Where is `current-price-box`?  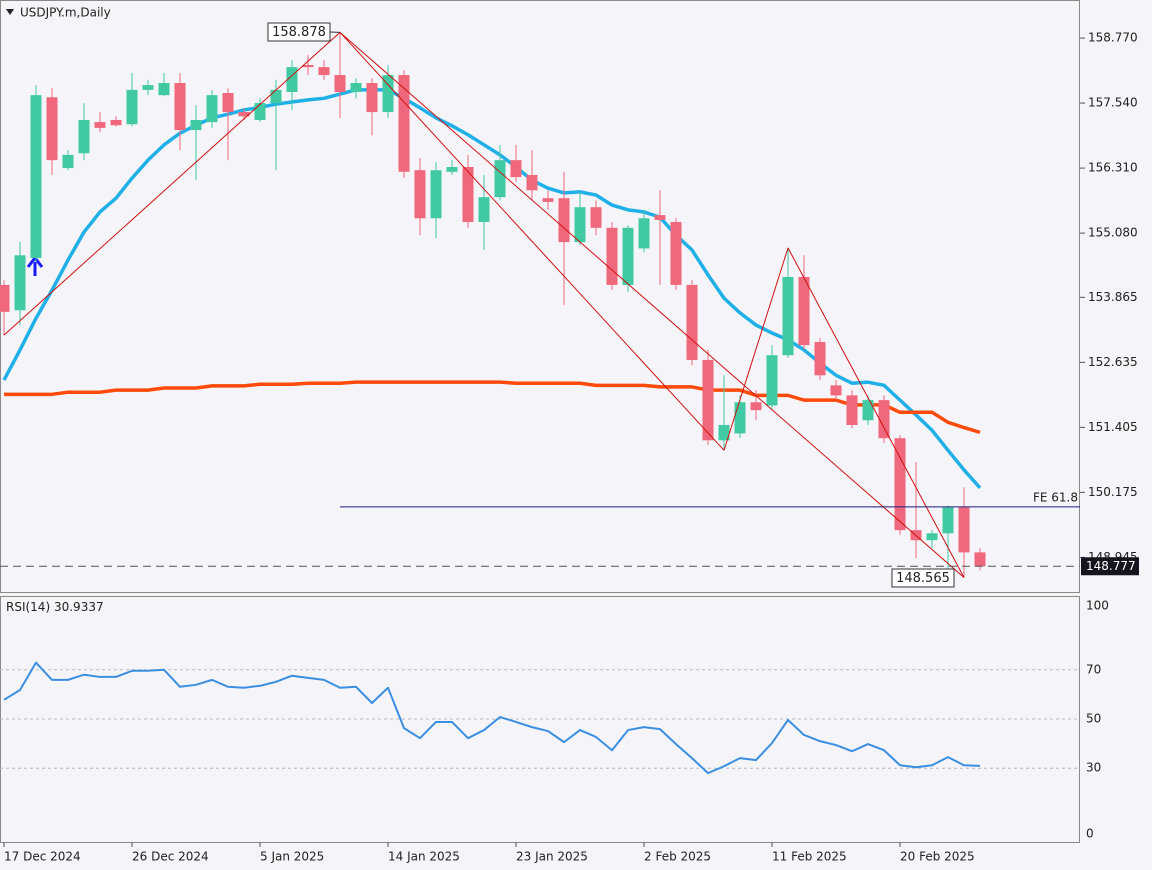
current-price-box is located at coordinates (1110, 566).